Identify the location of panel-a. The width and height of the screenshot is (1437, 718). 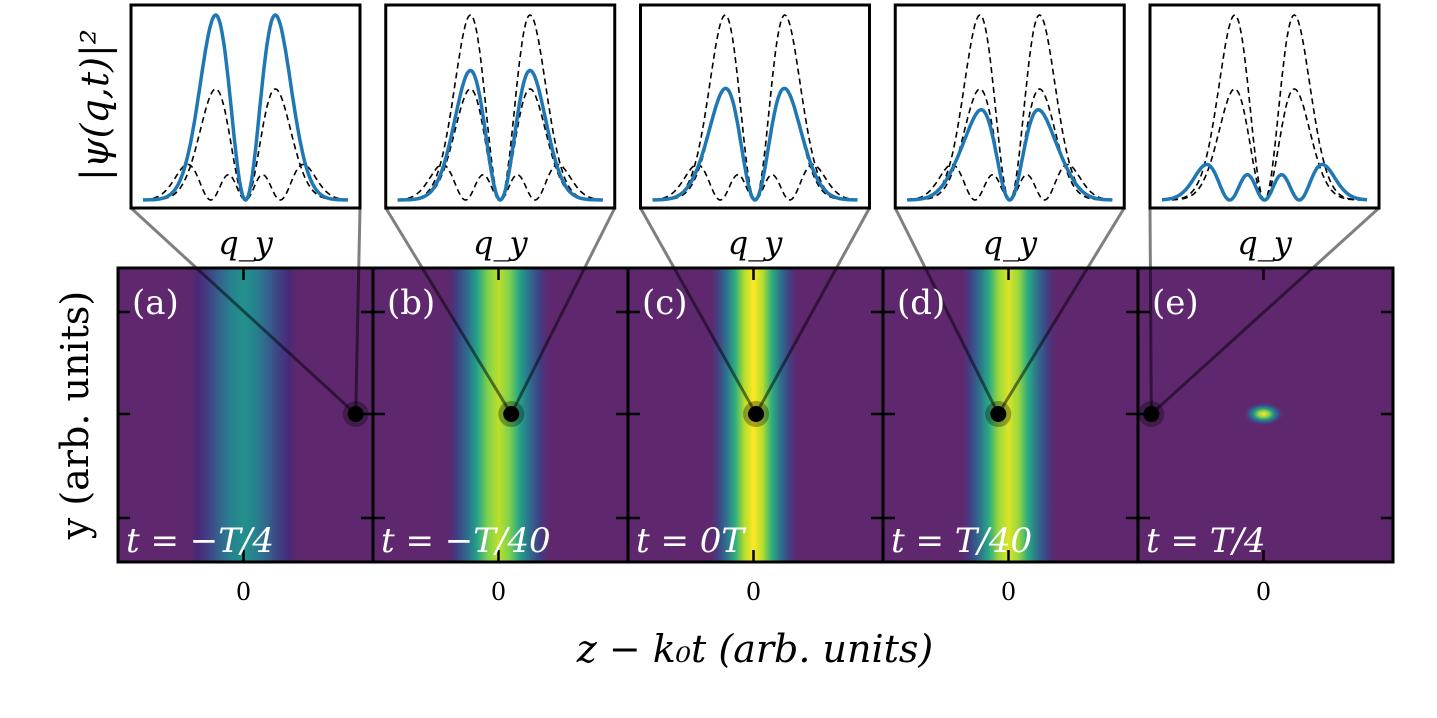
(245, 415).